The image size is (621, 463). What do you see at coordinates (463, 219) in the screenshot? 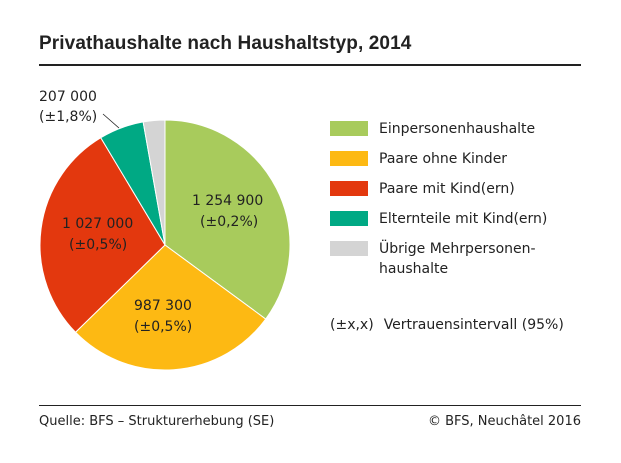
I see `legend-label: Elternteile mit Kind(ern)` at bounding box center [463, 219].